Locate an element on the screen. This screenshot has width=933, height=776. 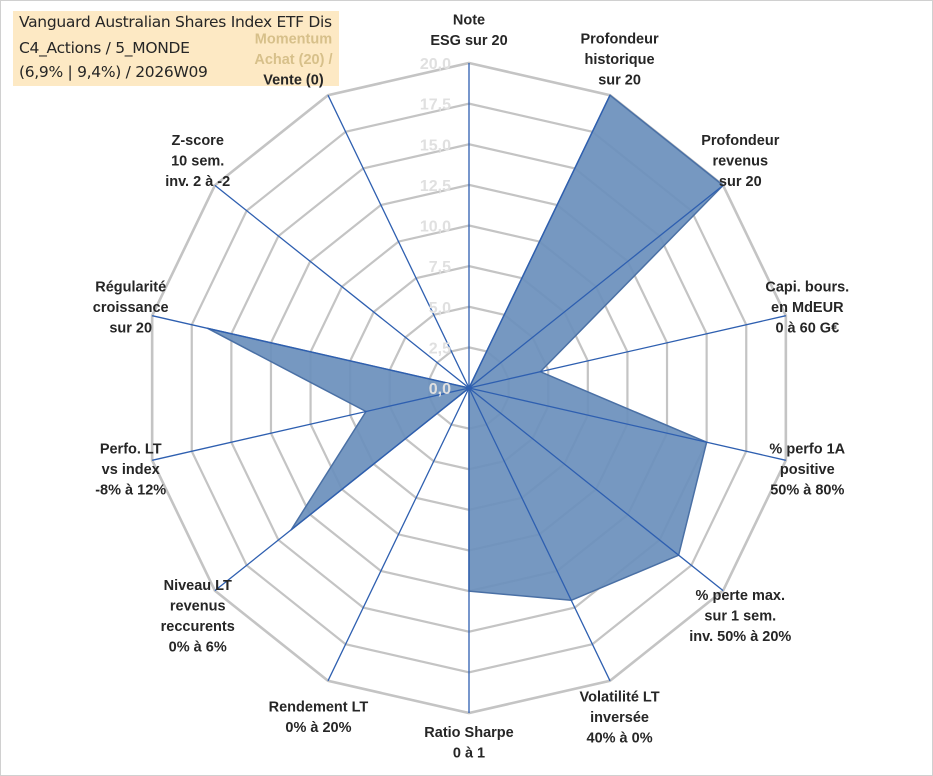
category-label-9-line-2: reccurents is located at coordinates (198, 627).